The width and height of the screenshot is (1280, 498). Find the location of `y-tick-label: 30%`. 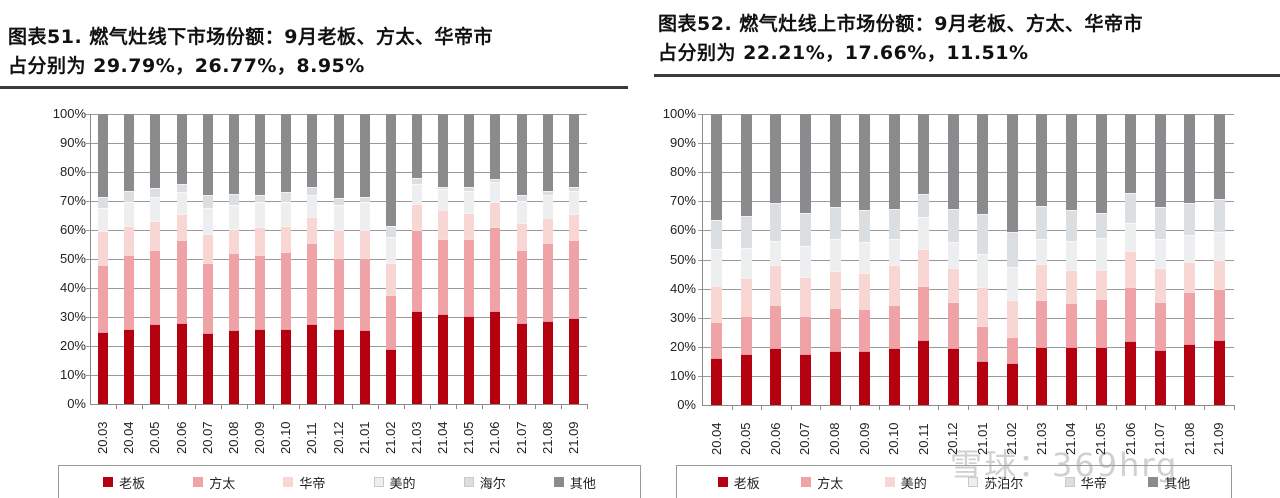

y-tick-label: 30% is located at coordinates (682, 317).